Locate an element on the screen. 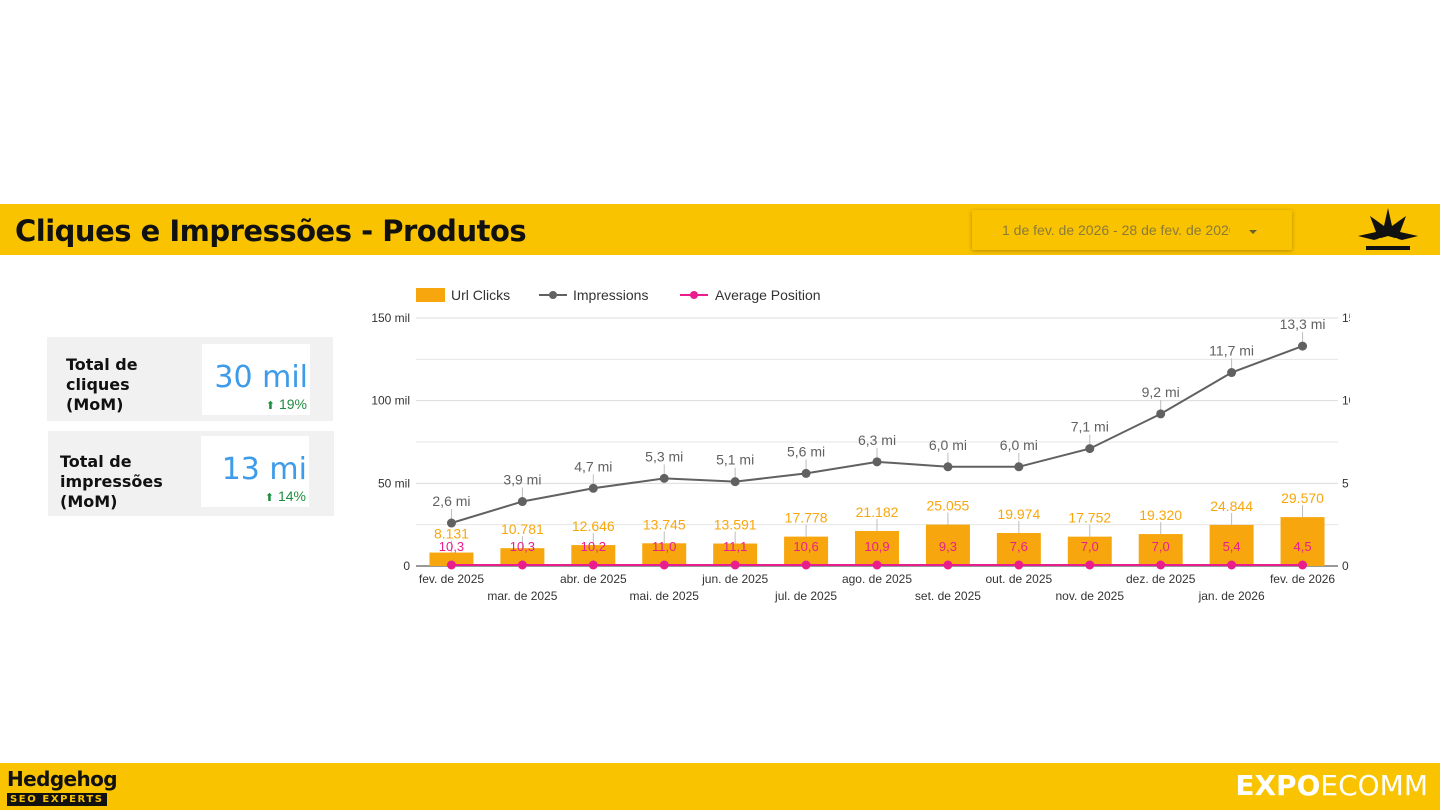  kpi-delta-clicks: ⬆ 19% is located at coordinates (286, 404).